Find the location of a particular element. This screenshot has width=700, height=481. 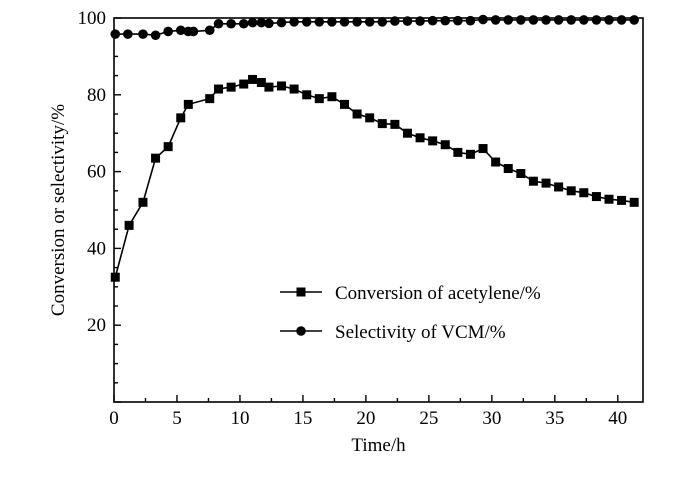

x-tick-label: 40 is located at coordinates (617, 418).